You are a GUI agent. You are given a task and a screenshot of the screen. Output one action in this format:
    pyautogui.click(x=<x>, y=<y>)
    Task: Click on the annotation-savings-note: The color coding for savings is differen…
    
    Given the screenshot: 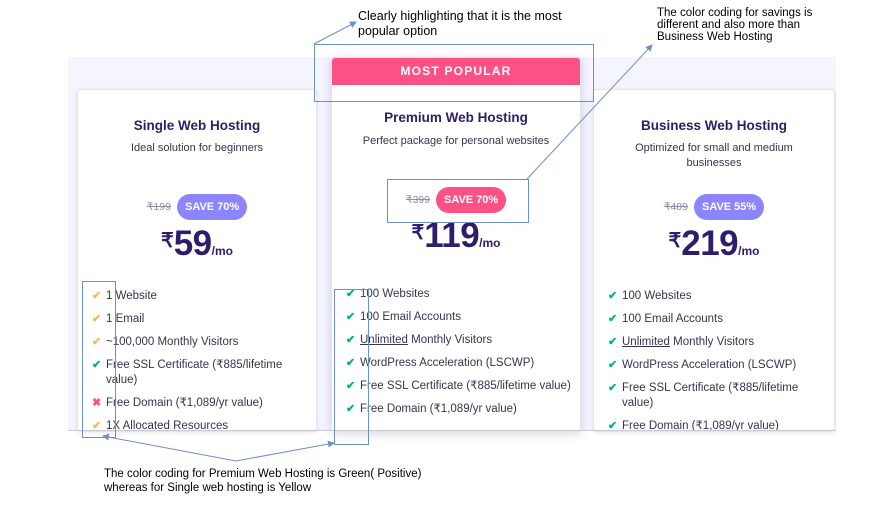 What is the action you would take?
    pyautogui.click(x=735, y=25)
    